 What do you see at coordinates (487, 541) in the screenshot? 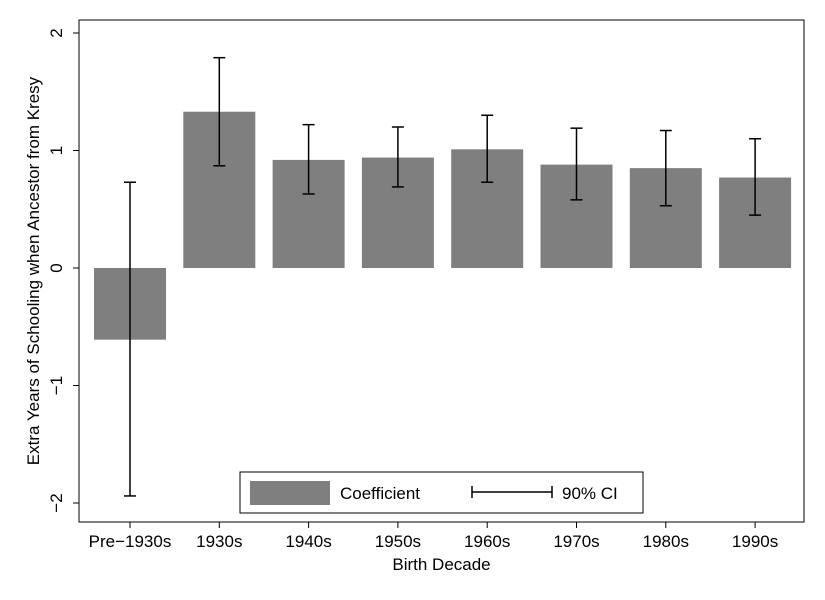
I see `x-tick-label: 1960s` at bounding box center [487, 541].